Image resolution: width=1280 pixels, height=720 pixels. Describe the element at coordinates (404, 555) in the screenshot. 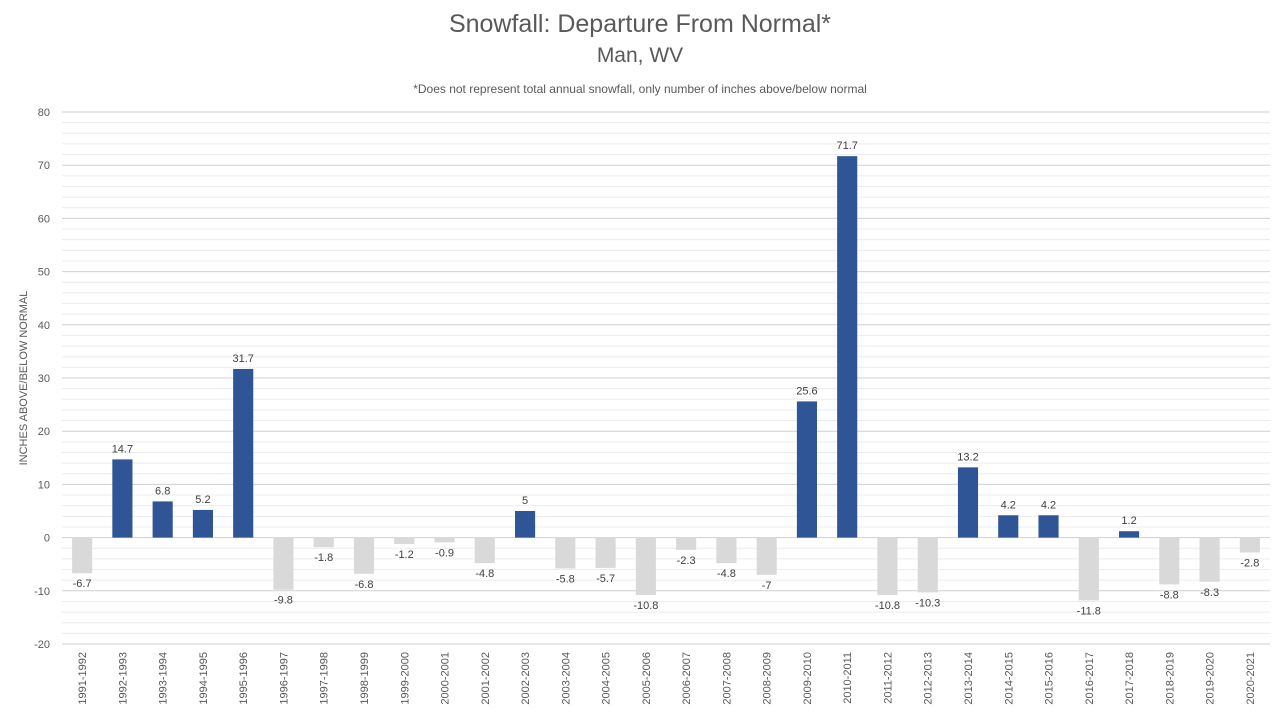

I see `data-label: -1.2` at that location.